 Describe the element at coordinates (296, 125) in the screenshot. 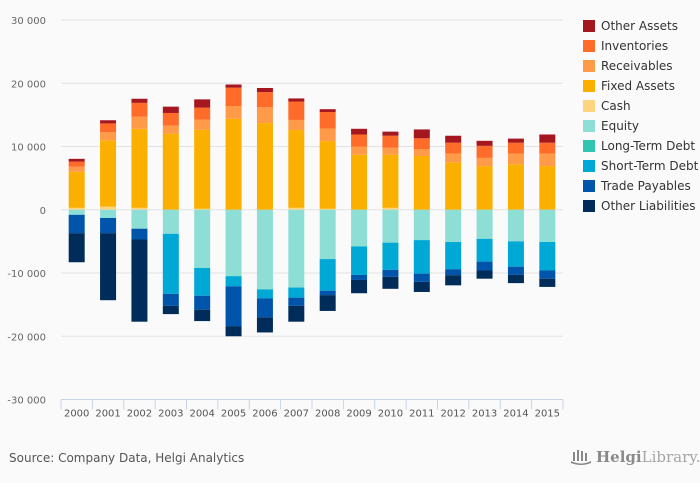

I see `bar-segment-receivables-2007` at that location.